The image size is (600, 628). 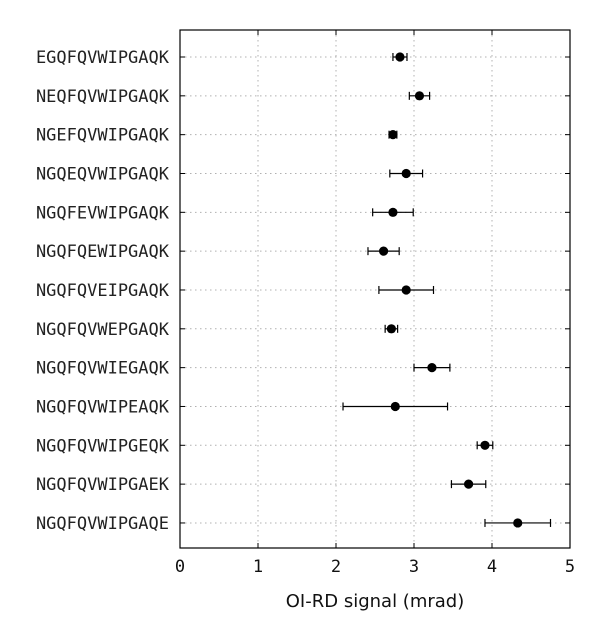 What do you see at coordinates (103, 485) in the screenshot?
I see `category-label: NGQFQVWIPGAEK` at bounding box center [103, 485].